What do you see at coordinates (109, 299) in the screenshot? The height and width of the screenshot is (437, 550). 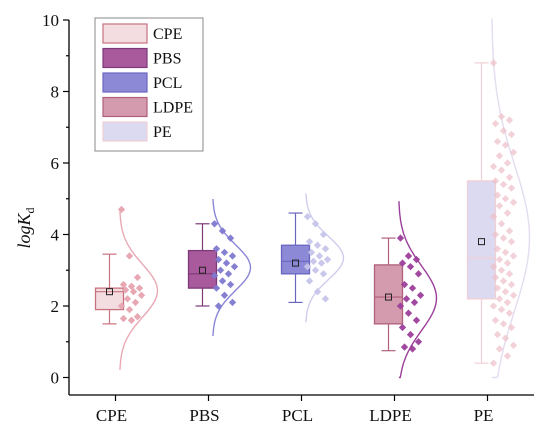 I see `box` at bounding box center [109, 299].